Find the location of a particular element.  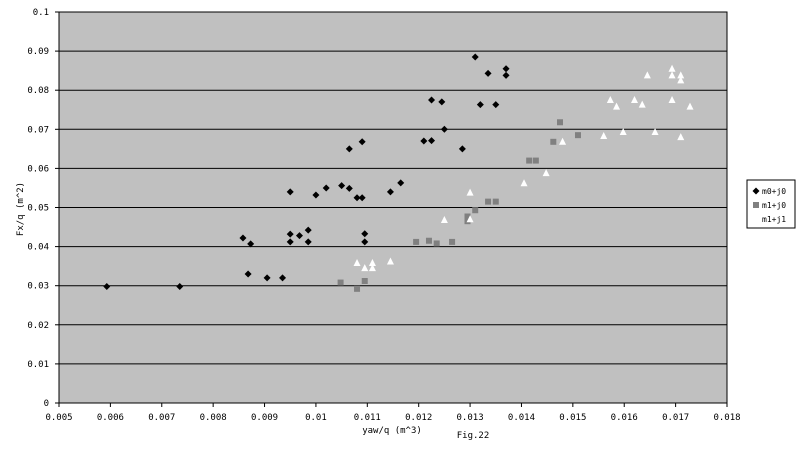

y-tick-label: 0.08 is located at coordinates (38, 91).